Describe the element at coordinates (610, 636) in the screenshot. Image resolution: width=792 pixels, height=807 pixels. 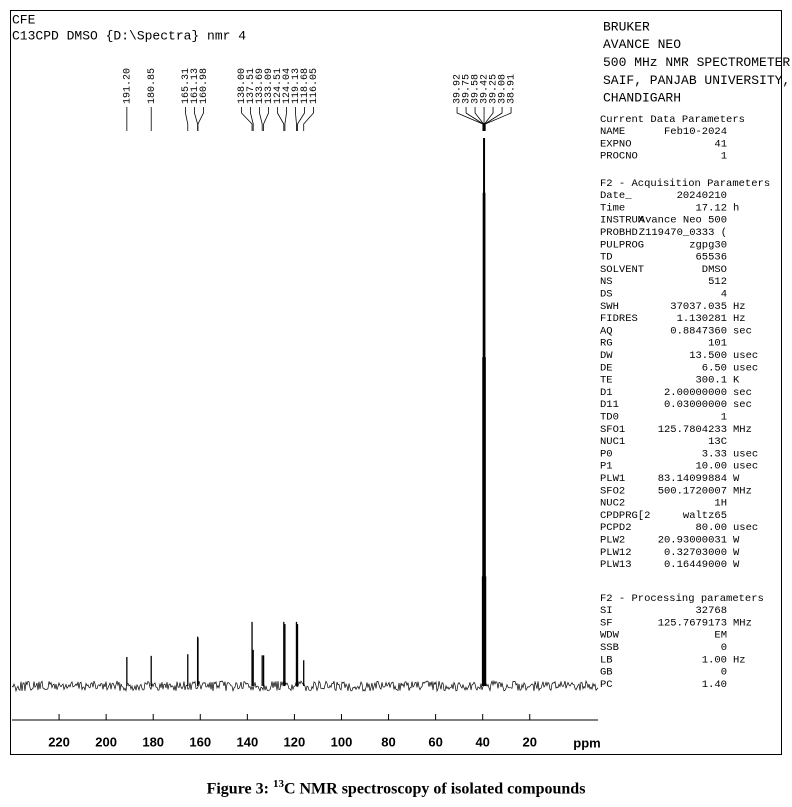
I see `param-name: WDW` at that location.